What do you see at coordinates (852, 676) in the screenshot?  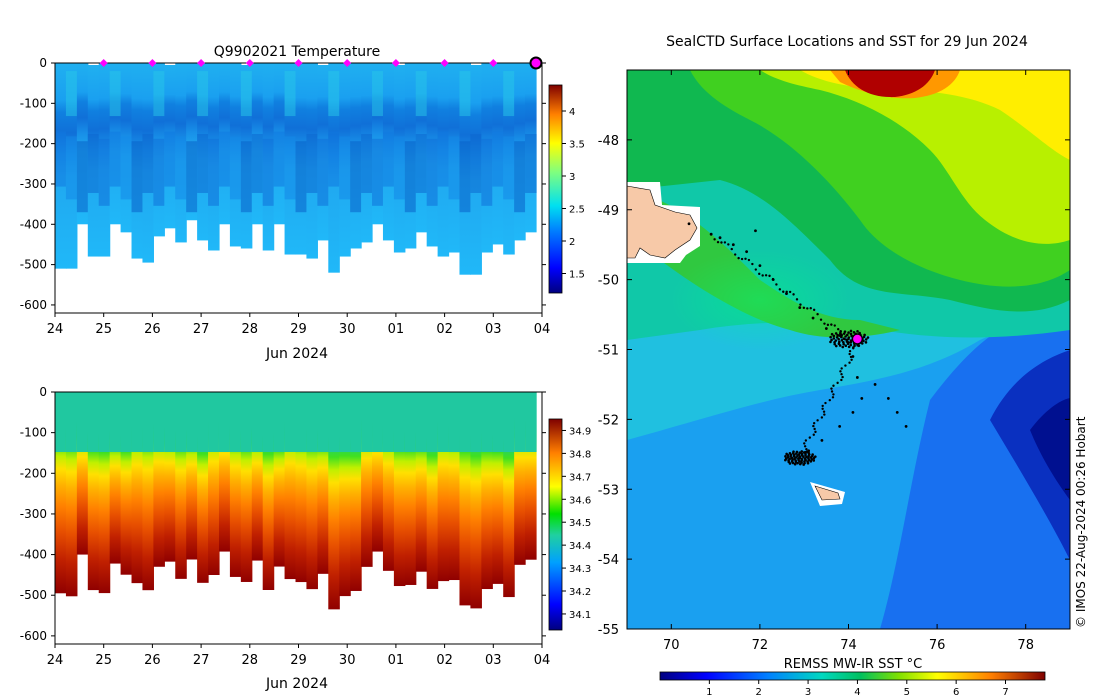 I see `sst-colorbar` at bounding box center [852, 676].